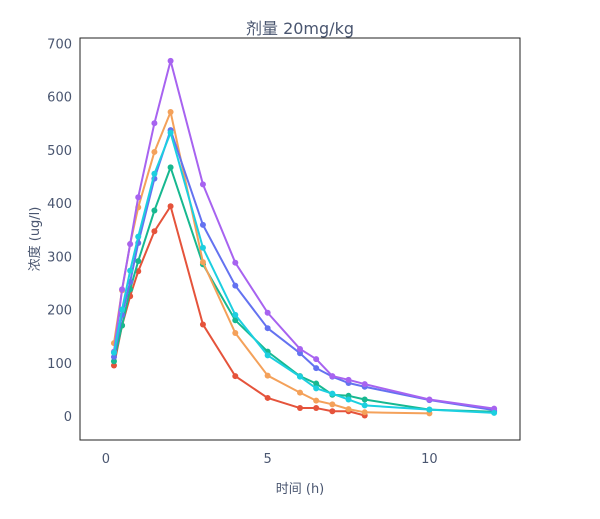 Image resolution: width=600 pixels, height=519 pixels. What do you see at coordinates (59, 151) in the screenshot?
I see `y-tick-label: 500` at bounding box center [59, 151].